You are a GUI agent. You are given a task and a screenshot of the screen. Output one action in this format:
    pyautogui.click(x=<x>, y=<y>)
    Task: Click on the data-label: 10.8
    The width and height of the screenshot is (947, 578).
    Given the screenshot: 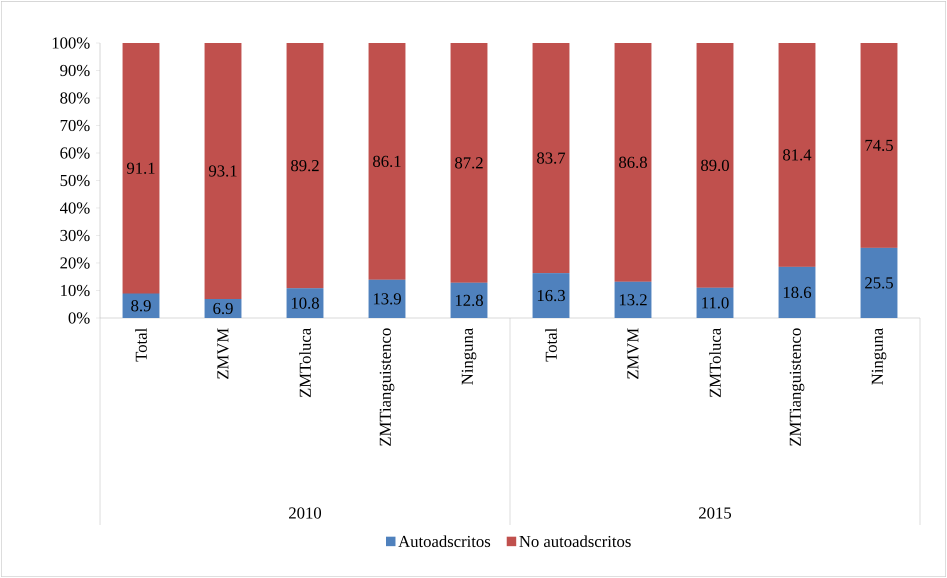 What is the action you would take?
    pyautogui.click(x=305, y=303)
    